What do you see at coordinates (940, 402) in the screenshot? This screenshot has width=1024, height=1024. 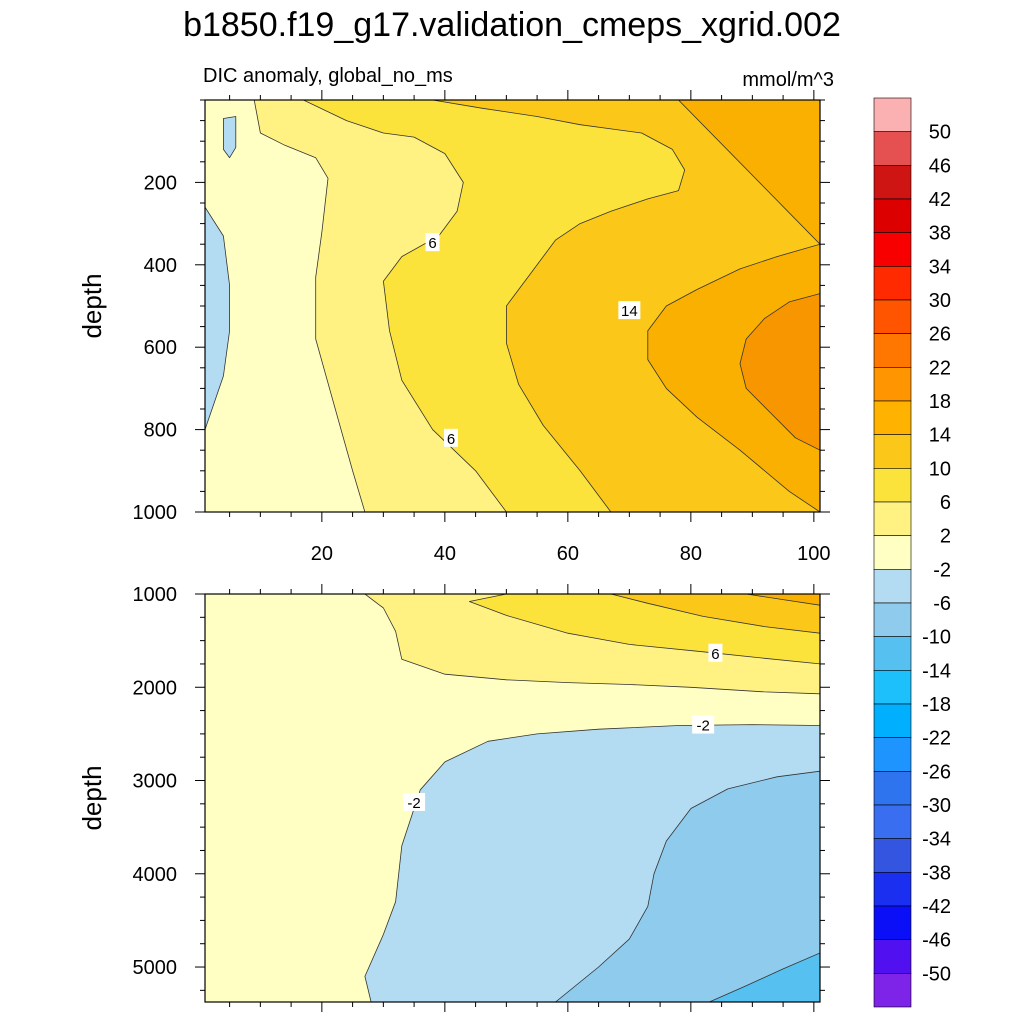 I see `colorbar-level-label: 18` at bounding box center [940, 402].